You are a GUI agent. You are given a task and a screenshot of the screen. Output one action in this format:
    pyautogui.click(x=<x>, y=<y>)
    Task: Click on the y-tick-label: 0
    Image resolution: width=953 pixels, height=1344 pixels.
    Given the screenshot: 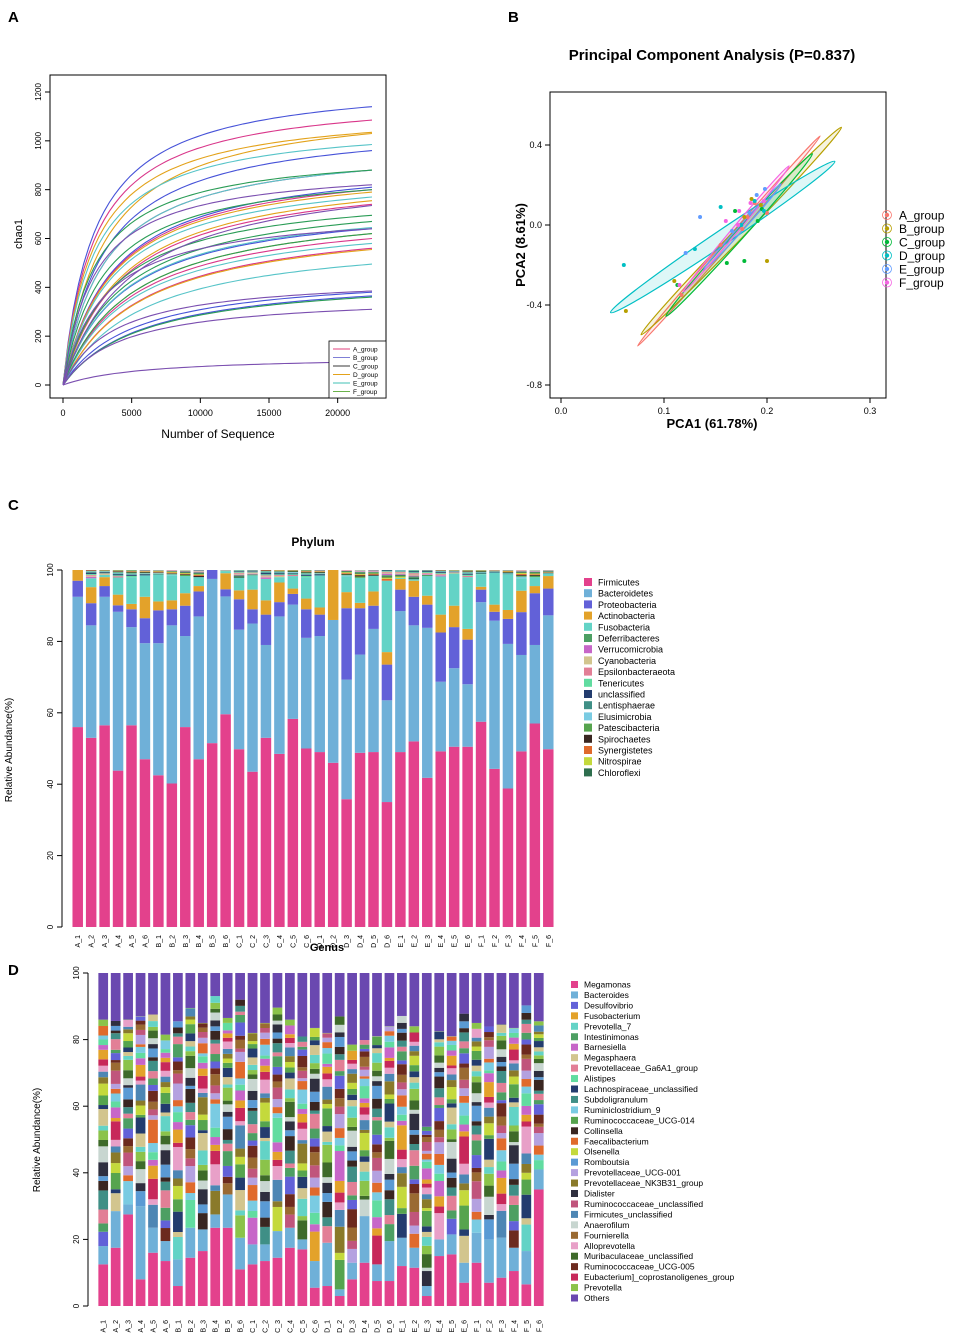 What is the action you would take?
    pyautogui.click(x=50, y=926)
    